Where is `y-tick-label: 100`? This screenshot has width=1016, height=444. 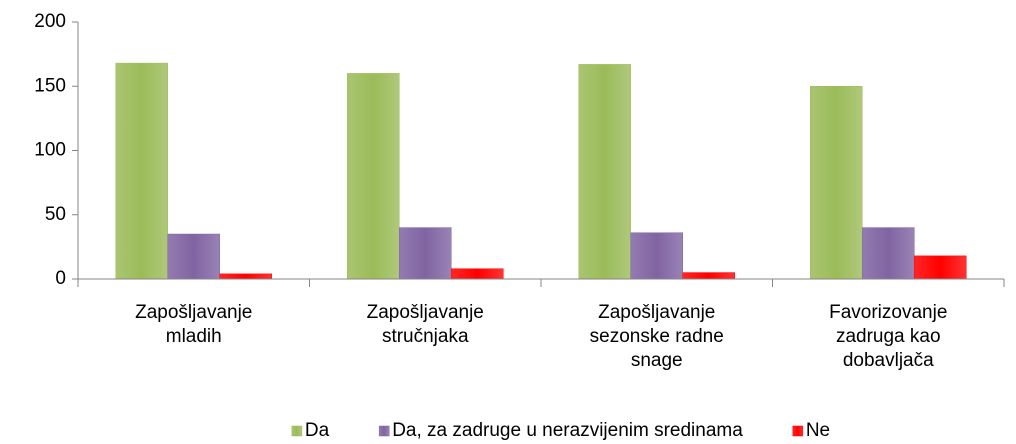 y-tick-label: 100 is located at coordinates (50, 150).